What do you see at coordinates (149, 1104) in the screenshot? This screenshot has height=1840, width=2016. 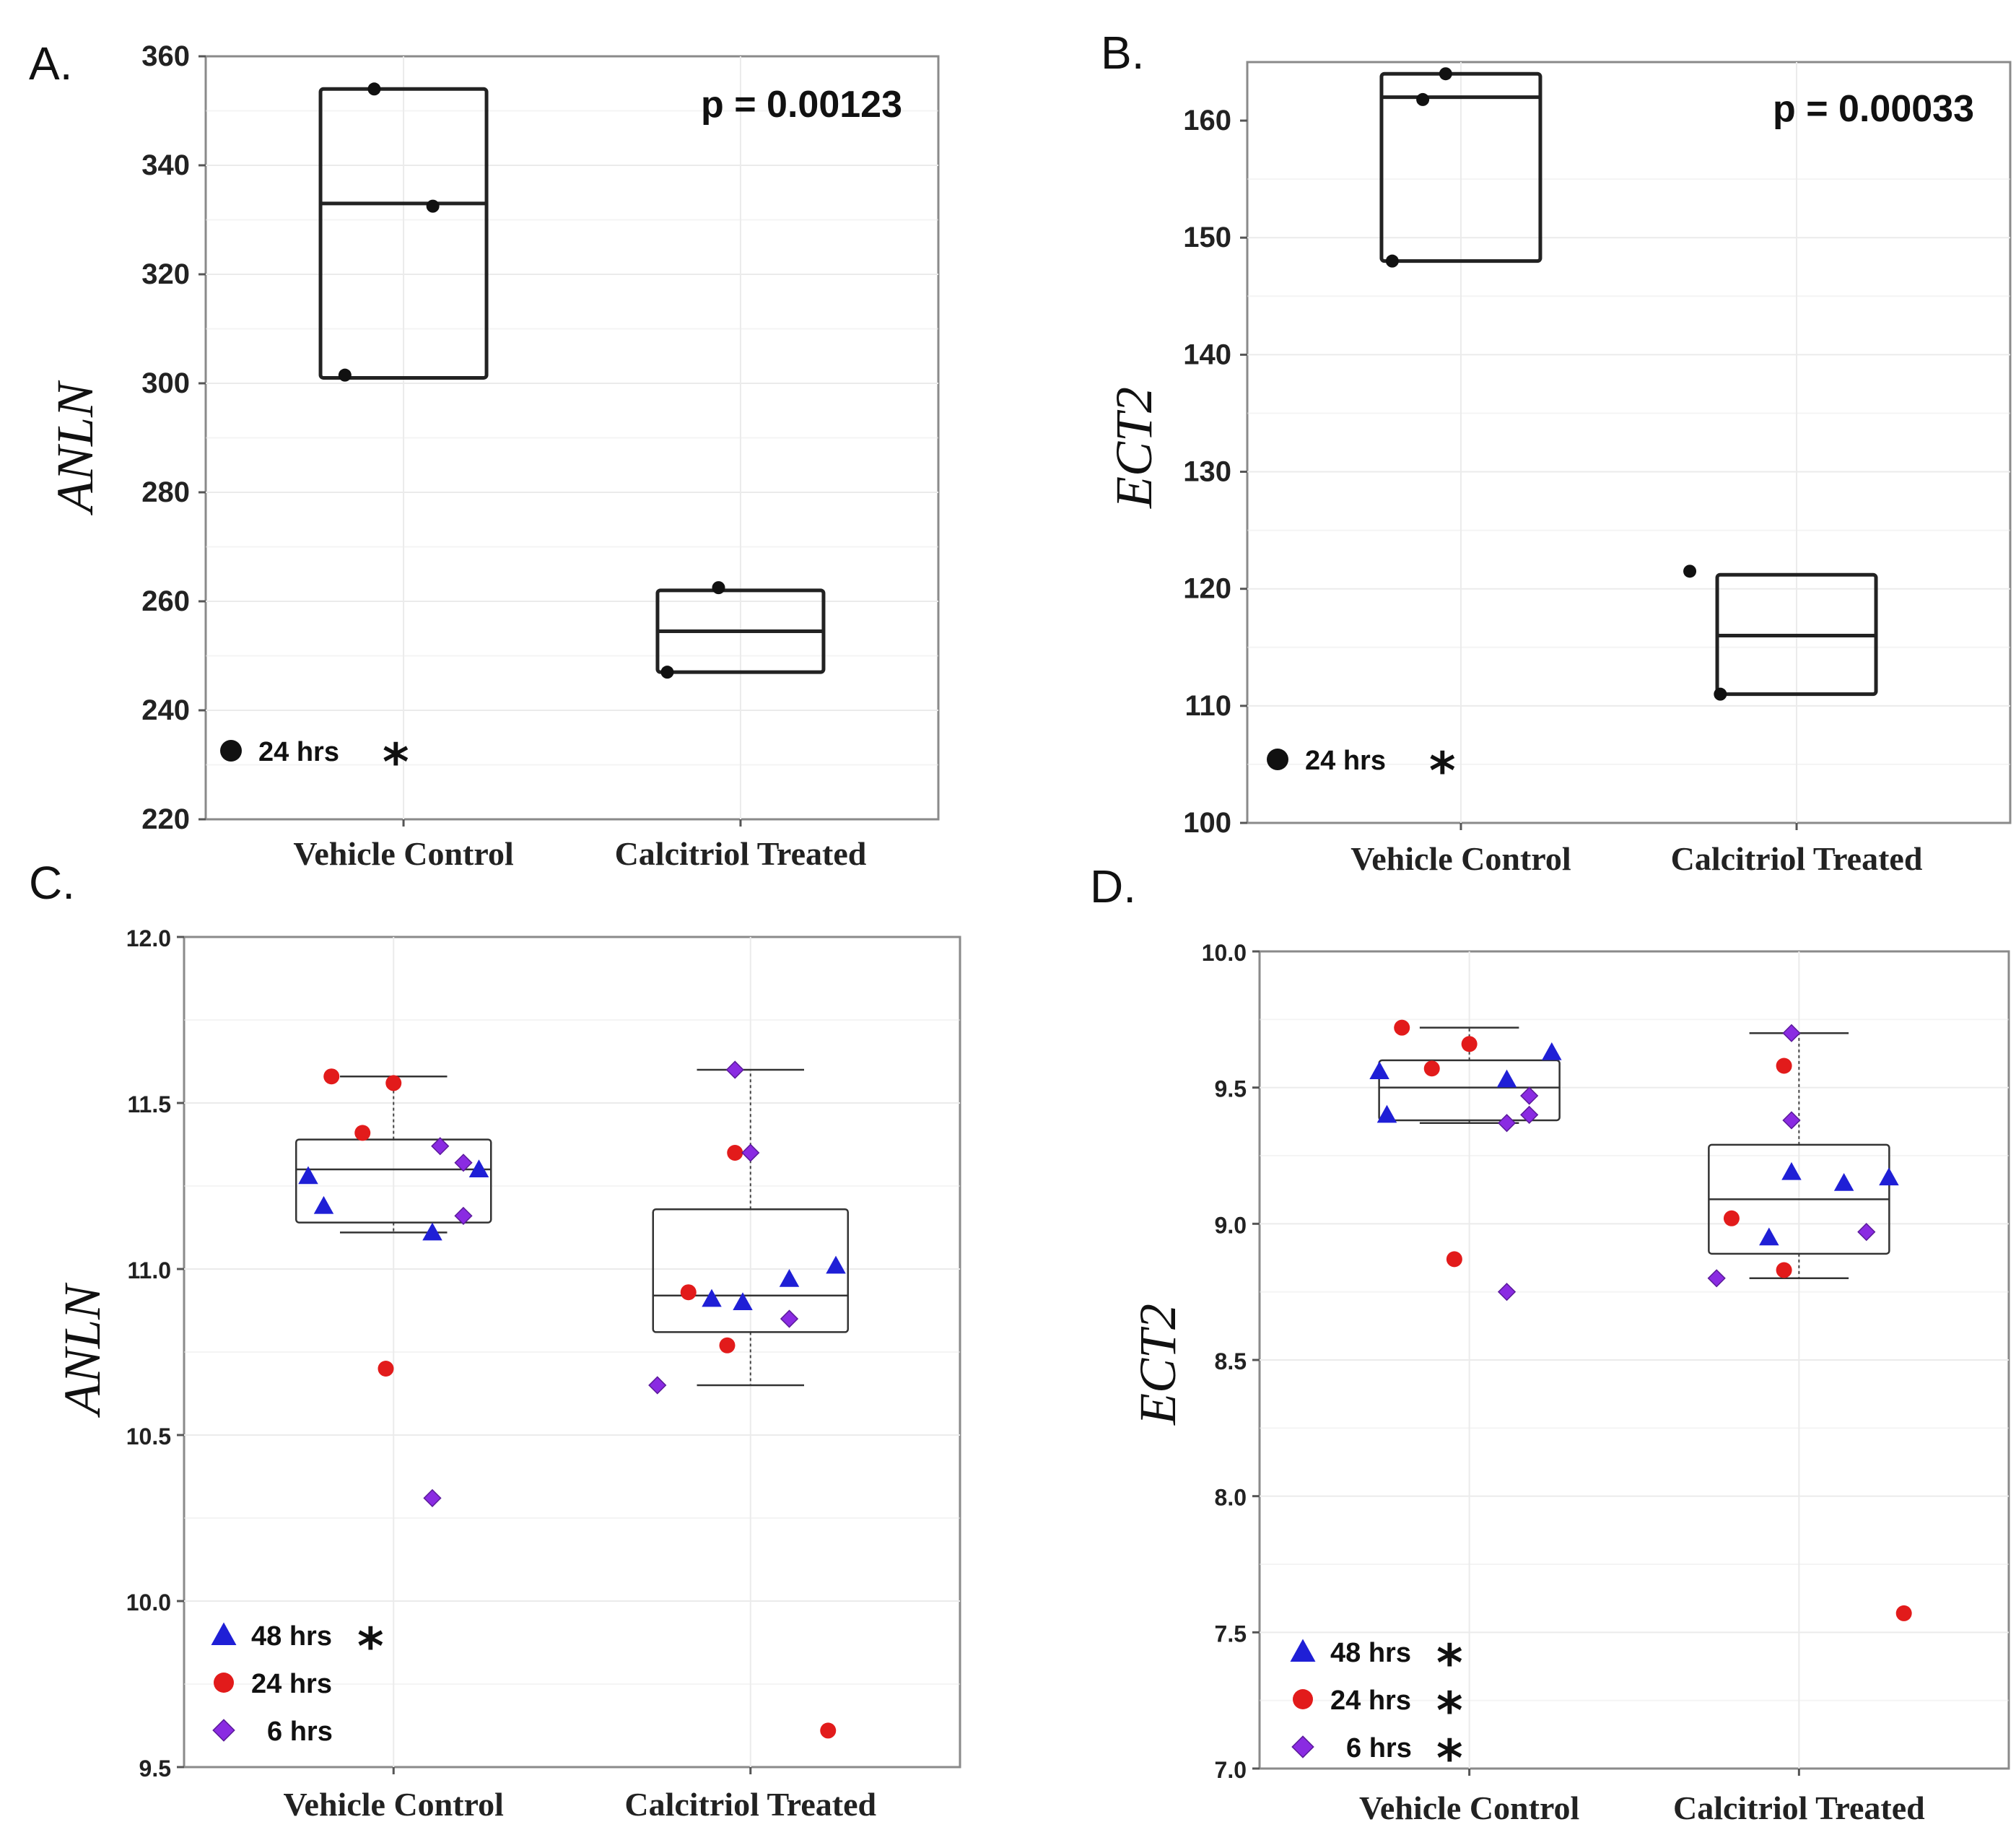 I see `y-tick-label: 11.5` at bounding box center [149, 1104].